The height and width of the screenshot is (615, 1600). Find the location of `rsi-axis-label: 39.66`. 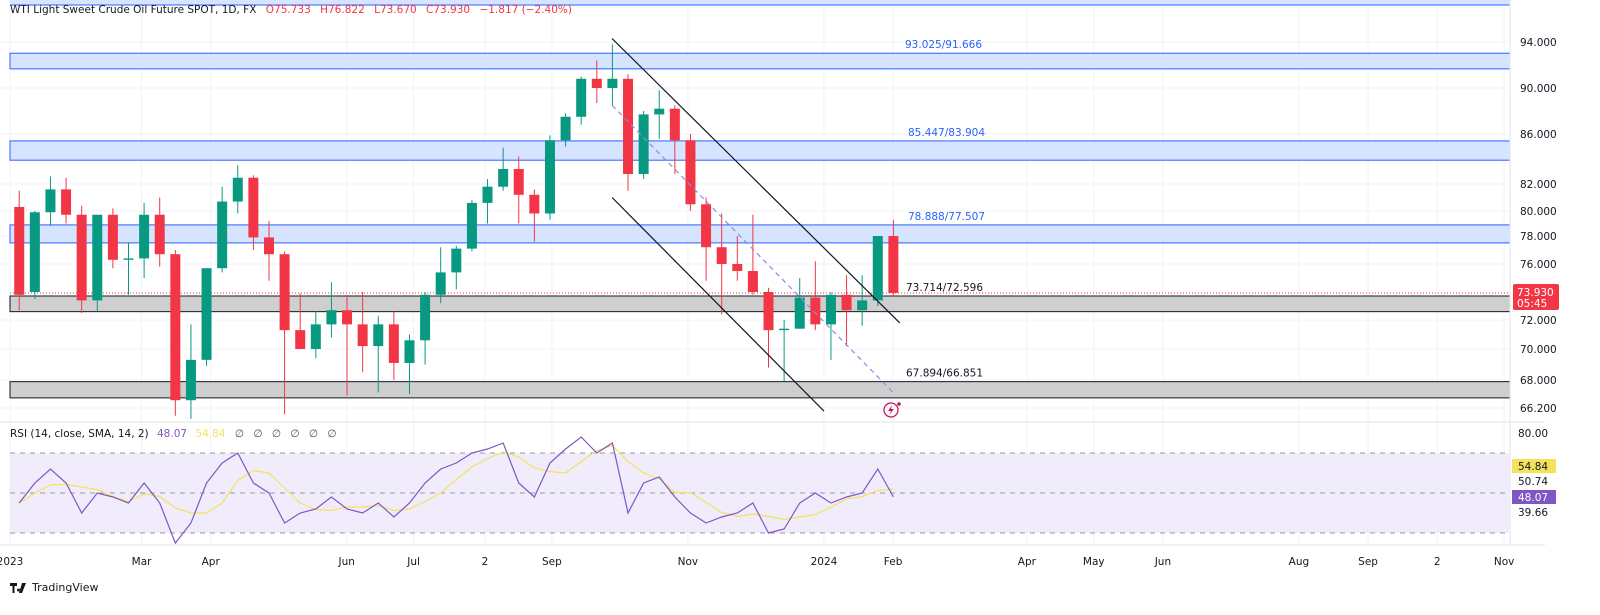

rsi-axis-label: 39.66 is located at coordinates (1533, 513).